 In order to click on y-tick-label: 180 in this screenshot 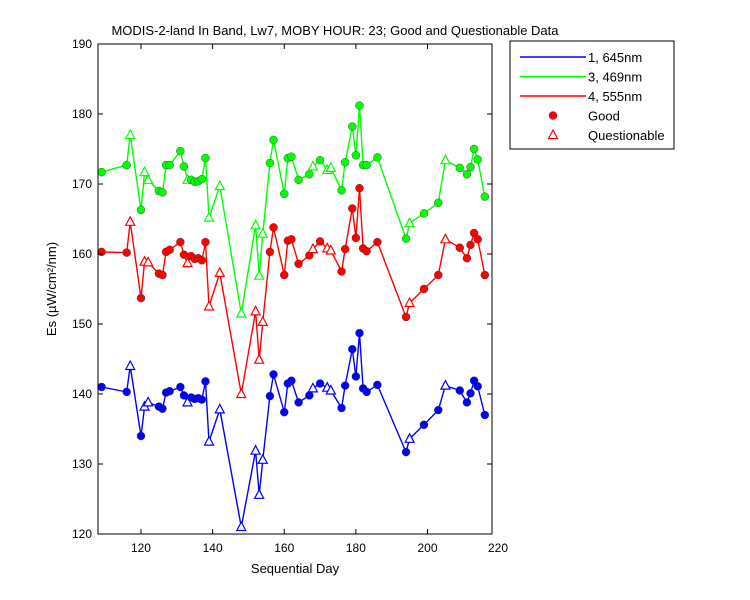, I will do `click(82, 114)`.